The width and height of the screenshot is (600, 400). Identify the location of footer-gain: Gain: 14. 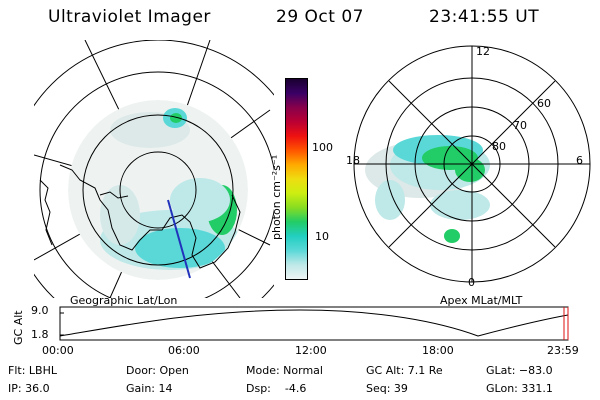
(149, 388).